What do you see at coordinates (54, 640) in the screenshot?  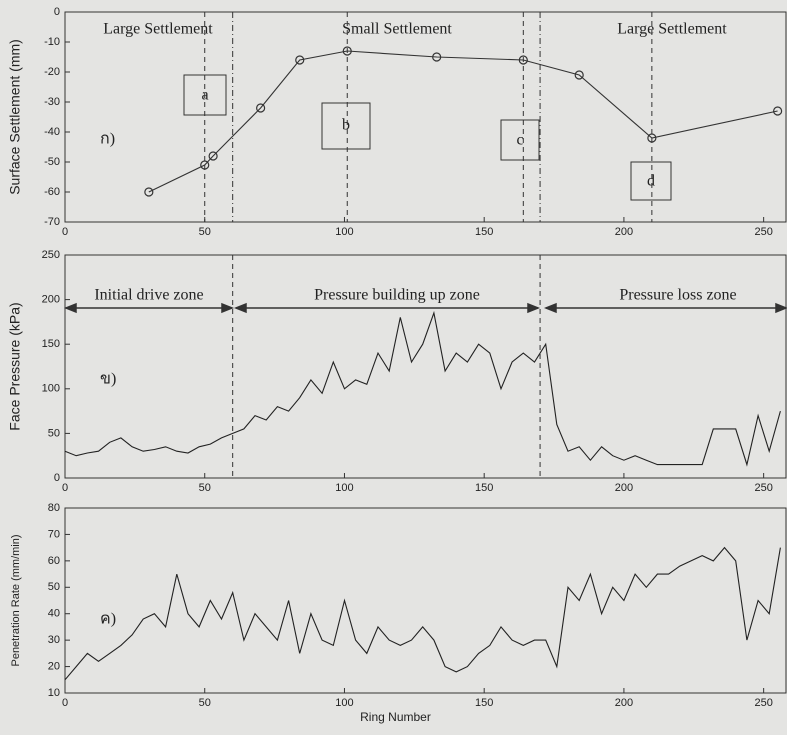 I see `y-tick-label: 30` at bounding box center [54, 640].